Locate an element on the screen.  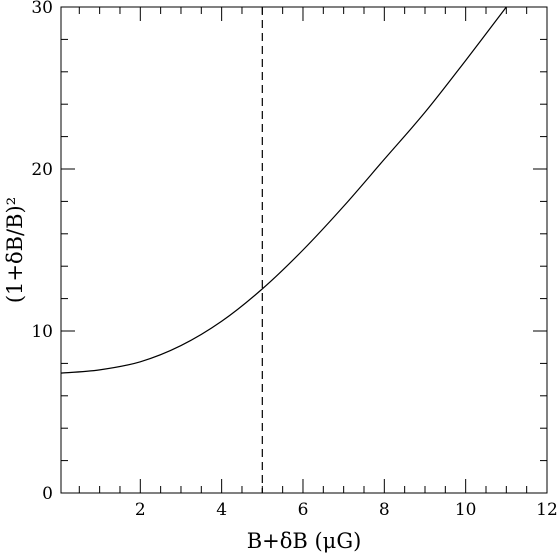
y-tick-labels: 0 10 20 30 is located at coordinates (42, 252).